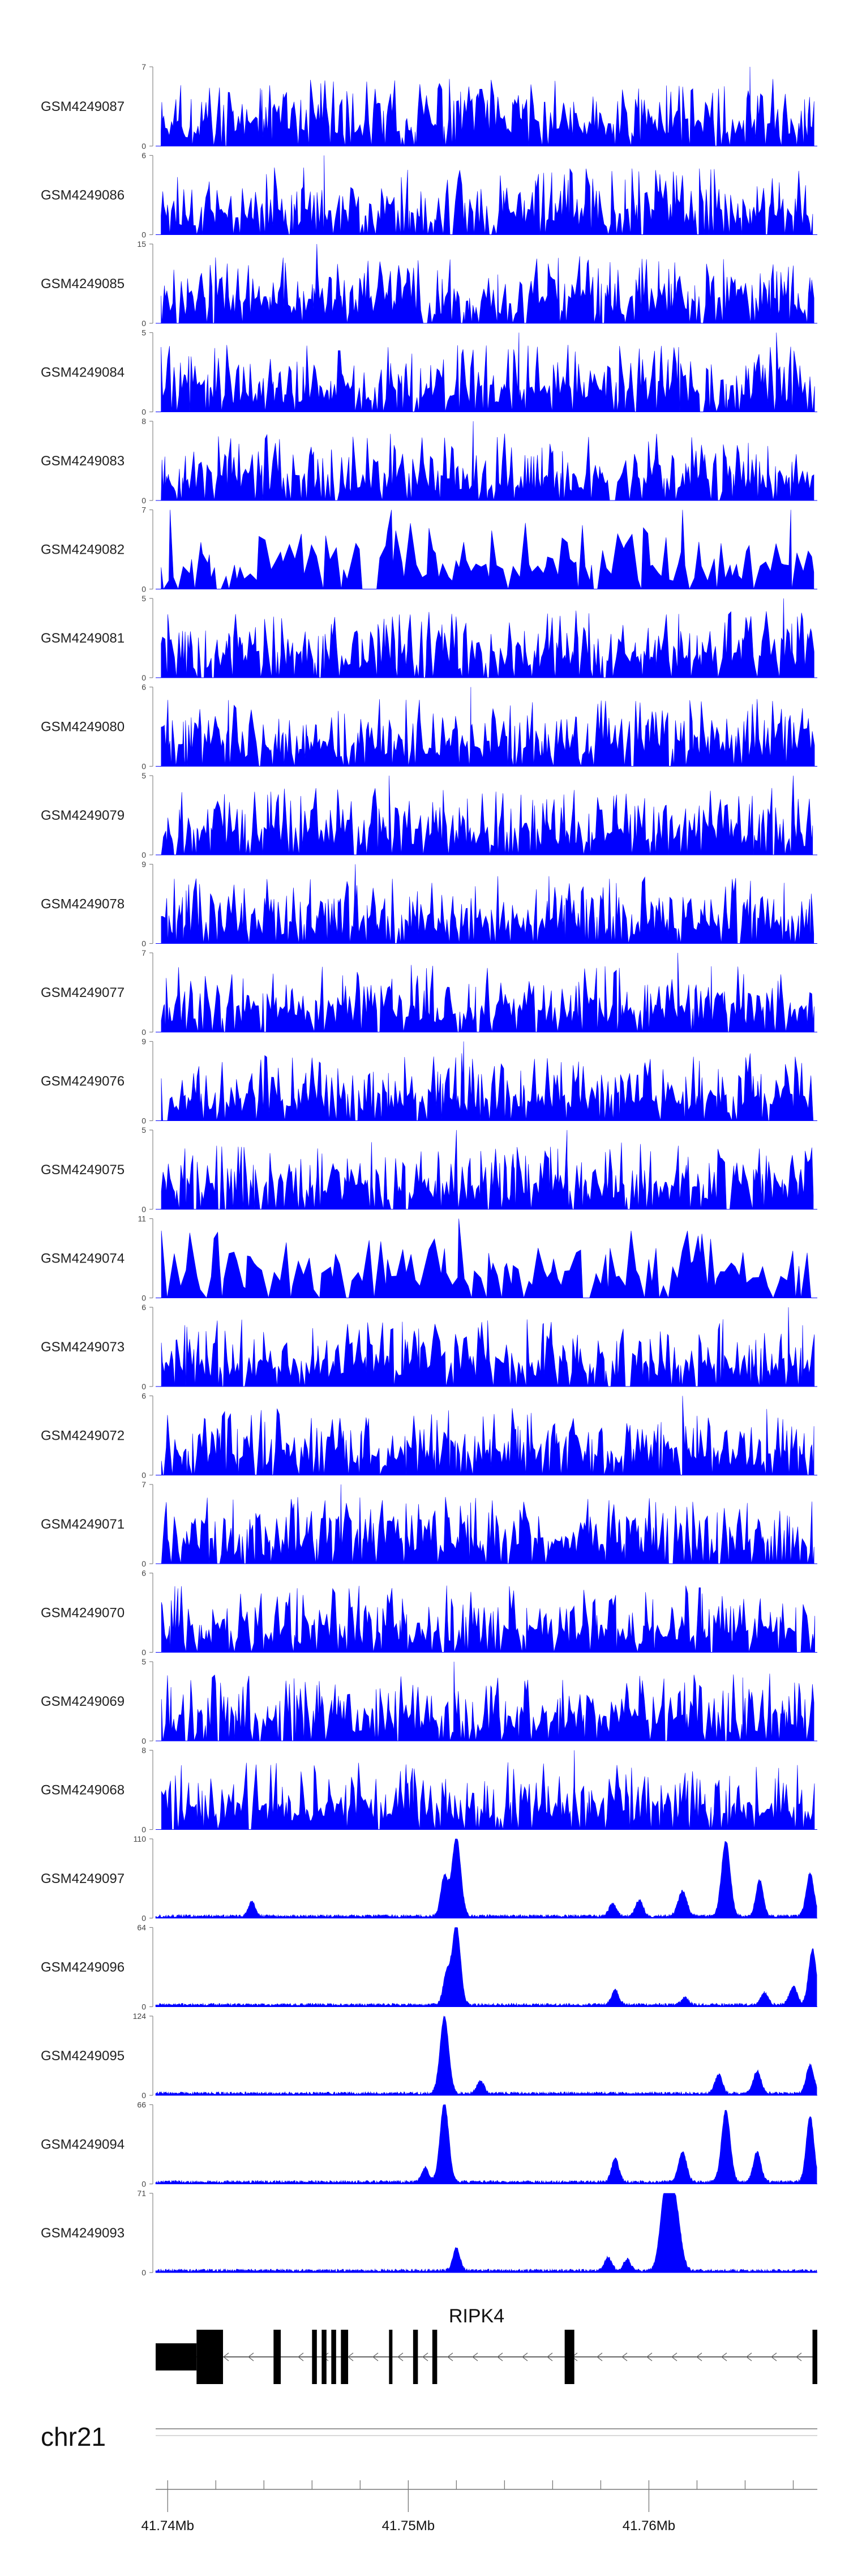 This screenshot has width=849, height=2576. What do you see at coordinates (429, 2056) in the screenshot?
I see `track-GSM4249095: GSM4249095 124 0` at bounding box center [429, 2056].